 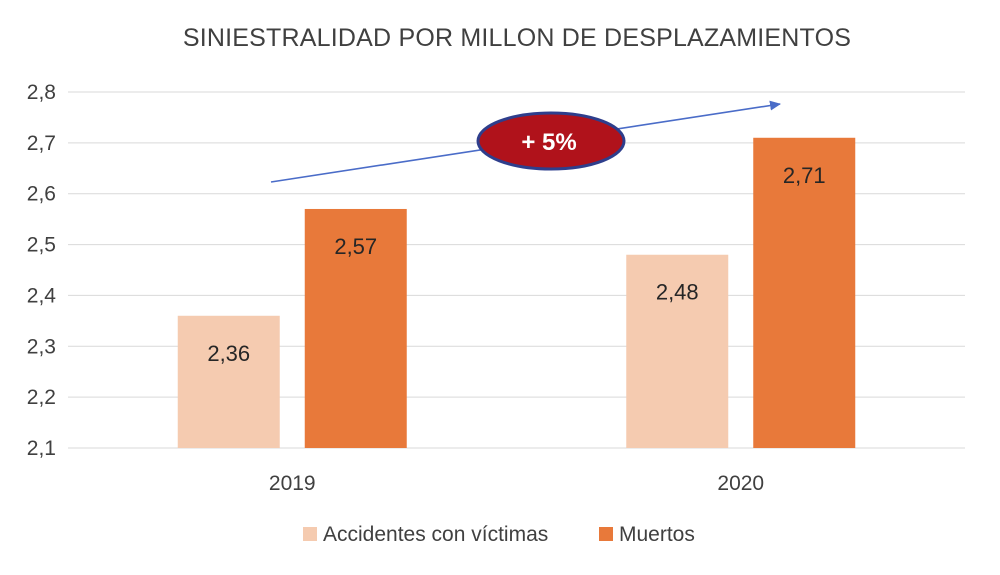 What do you see at coordinates (516, 483) in the screenshot?
I see `x-axis-categories: 2019 2020` at bounding box center [516, 483].